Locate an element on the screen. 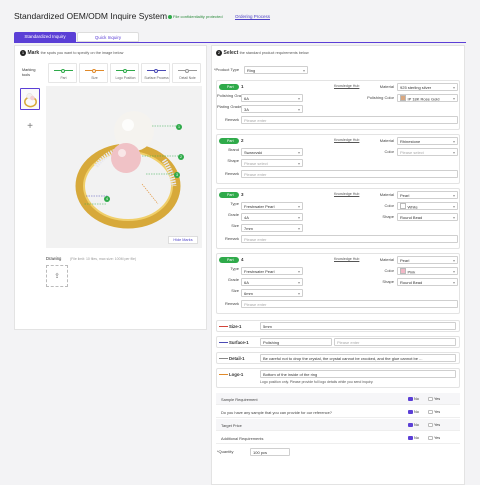 This screenshot has width=480, height=485. tool-dot is located at coordinates (63, 70).